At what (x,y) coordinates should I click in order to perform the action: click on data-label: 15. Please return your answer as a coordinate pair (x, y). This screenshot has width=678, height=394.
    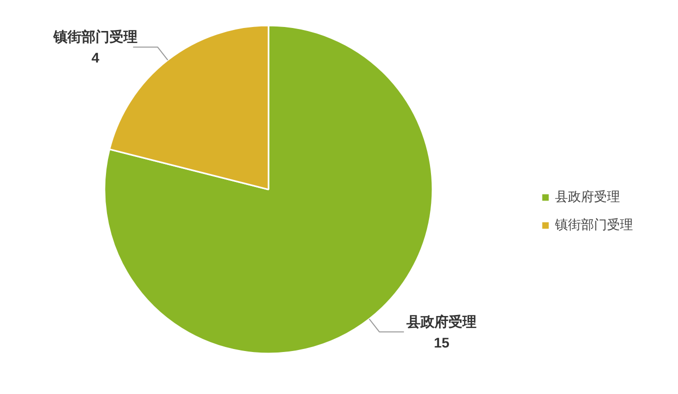
    Looking at the image, I should click on (442, 342).